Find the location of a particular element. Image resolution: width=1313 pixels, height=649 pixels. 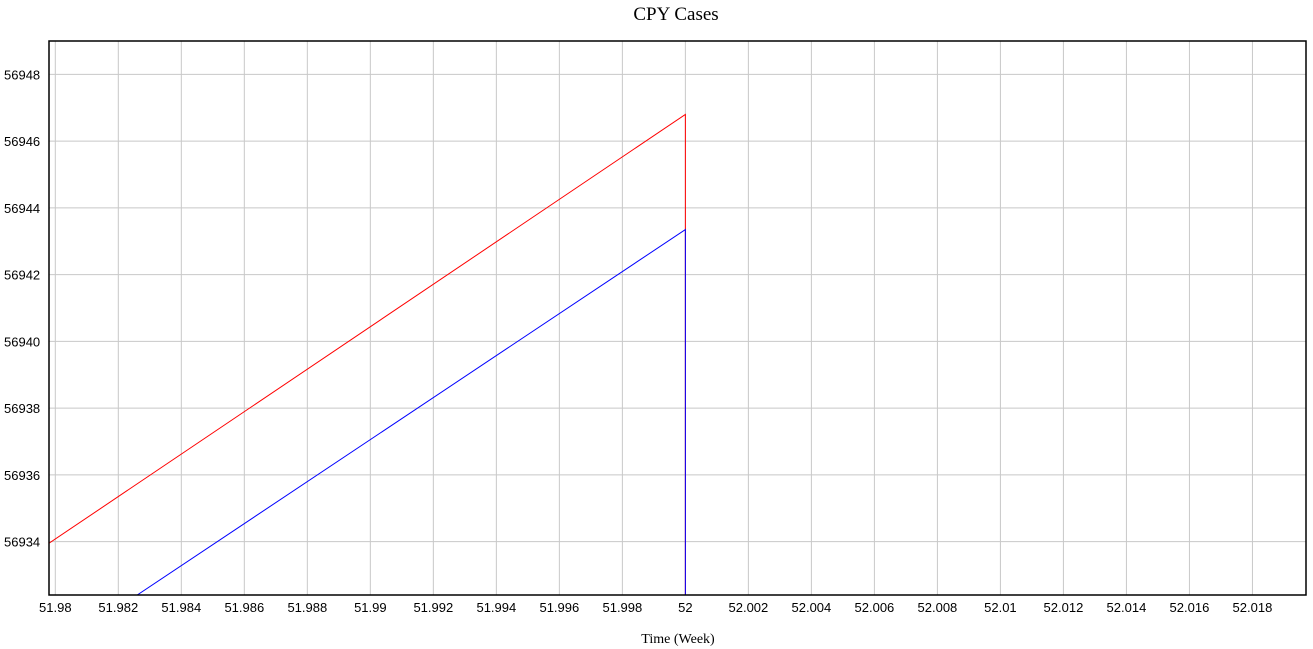

x-tick-label: 52.016 is located at coordinates (1190, 607).